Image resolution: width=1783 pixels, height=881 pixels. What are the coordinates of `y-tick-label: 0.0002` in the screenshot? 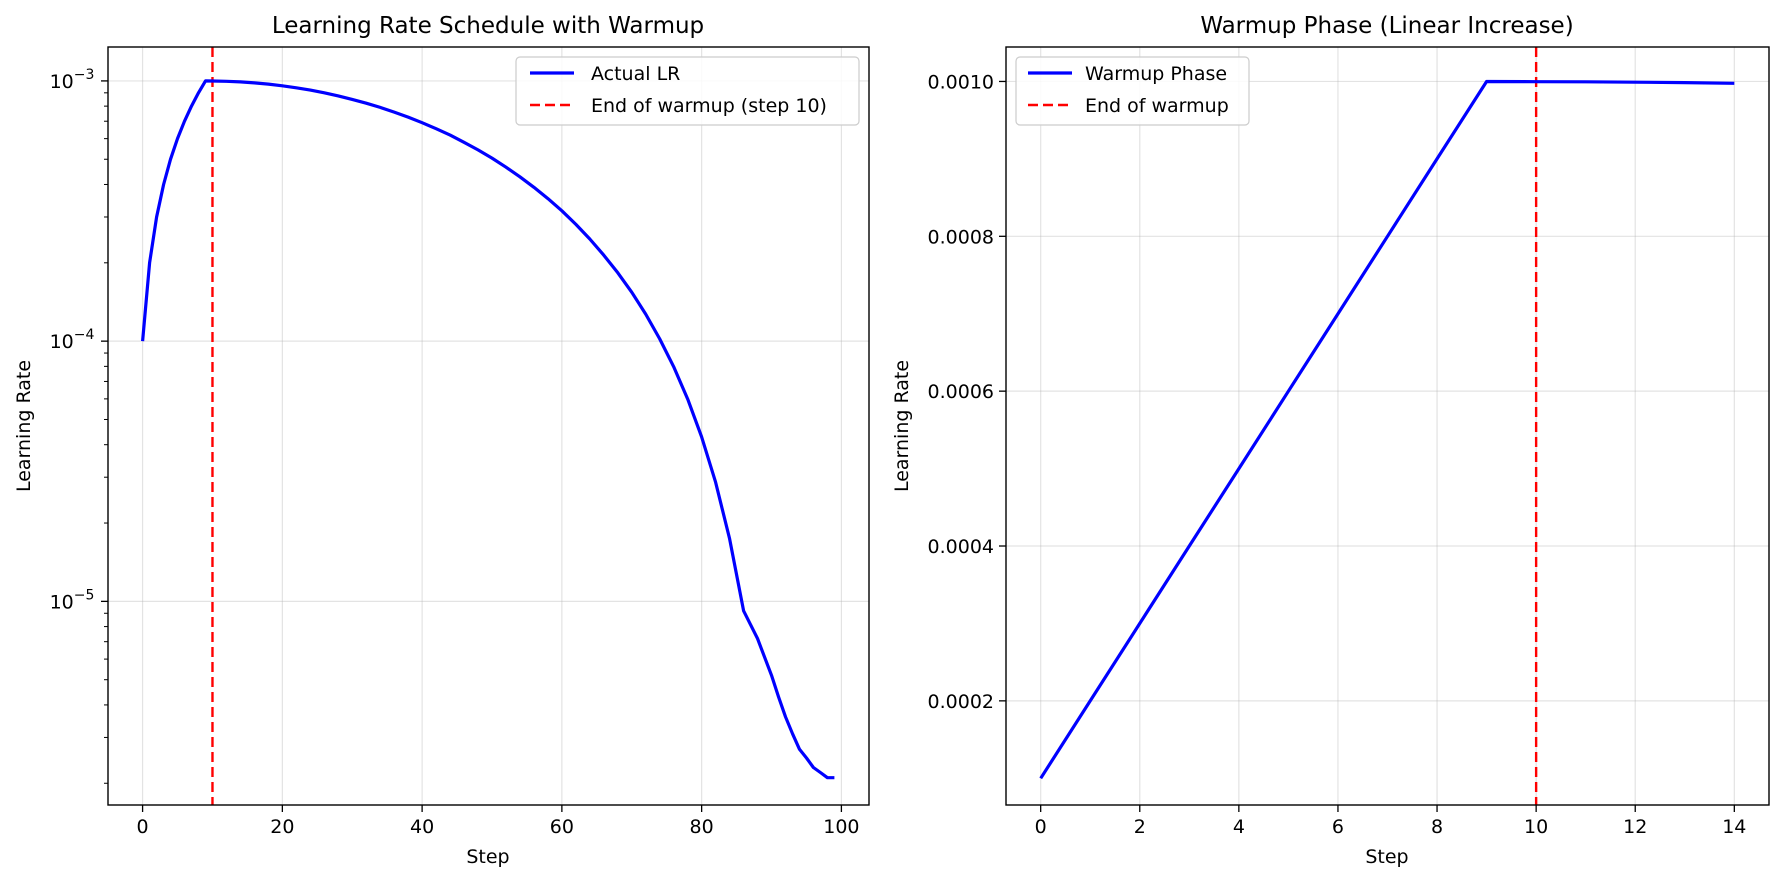 It's located at (961, 702).